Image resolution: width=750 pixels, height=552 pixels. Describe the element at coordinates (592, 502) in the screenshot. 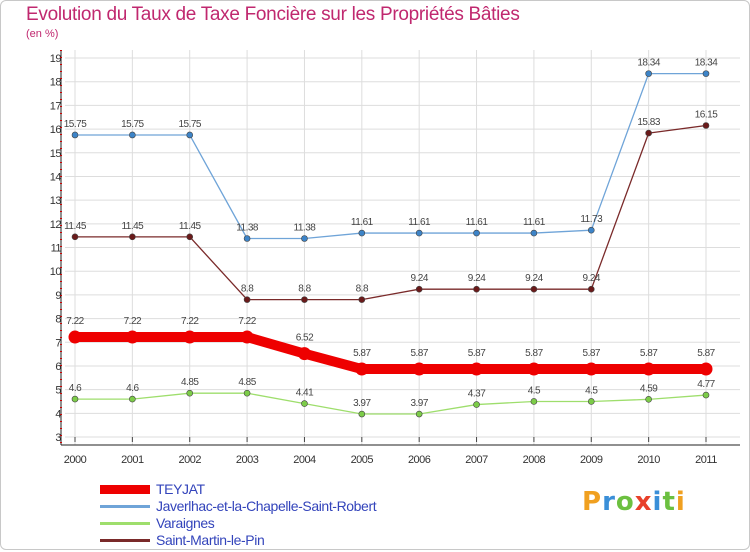

I see `logo-letter: P` at that location.